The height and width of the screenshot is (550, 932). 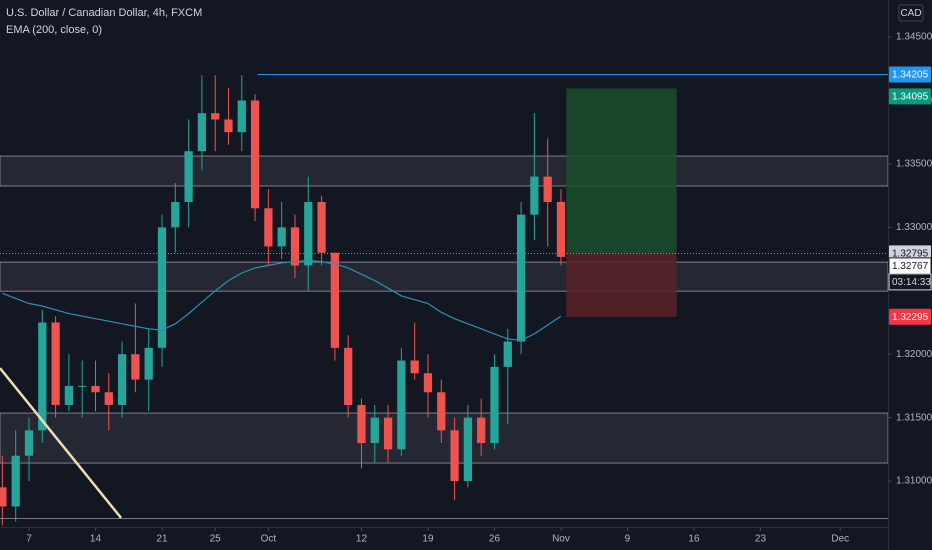 What do you see at coordinates (914, 164) in the screenshot?
I see `y-tick-label: 1.33500` at bounding box center [914, 164].